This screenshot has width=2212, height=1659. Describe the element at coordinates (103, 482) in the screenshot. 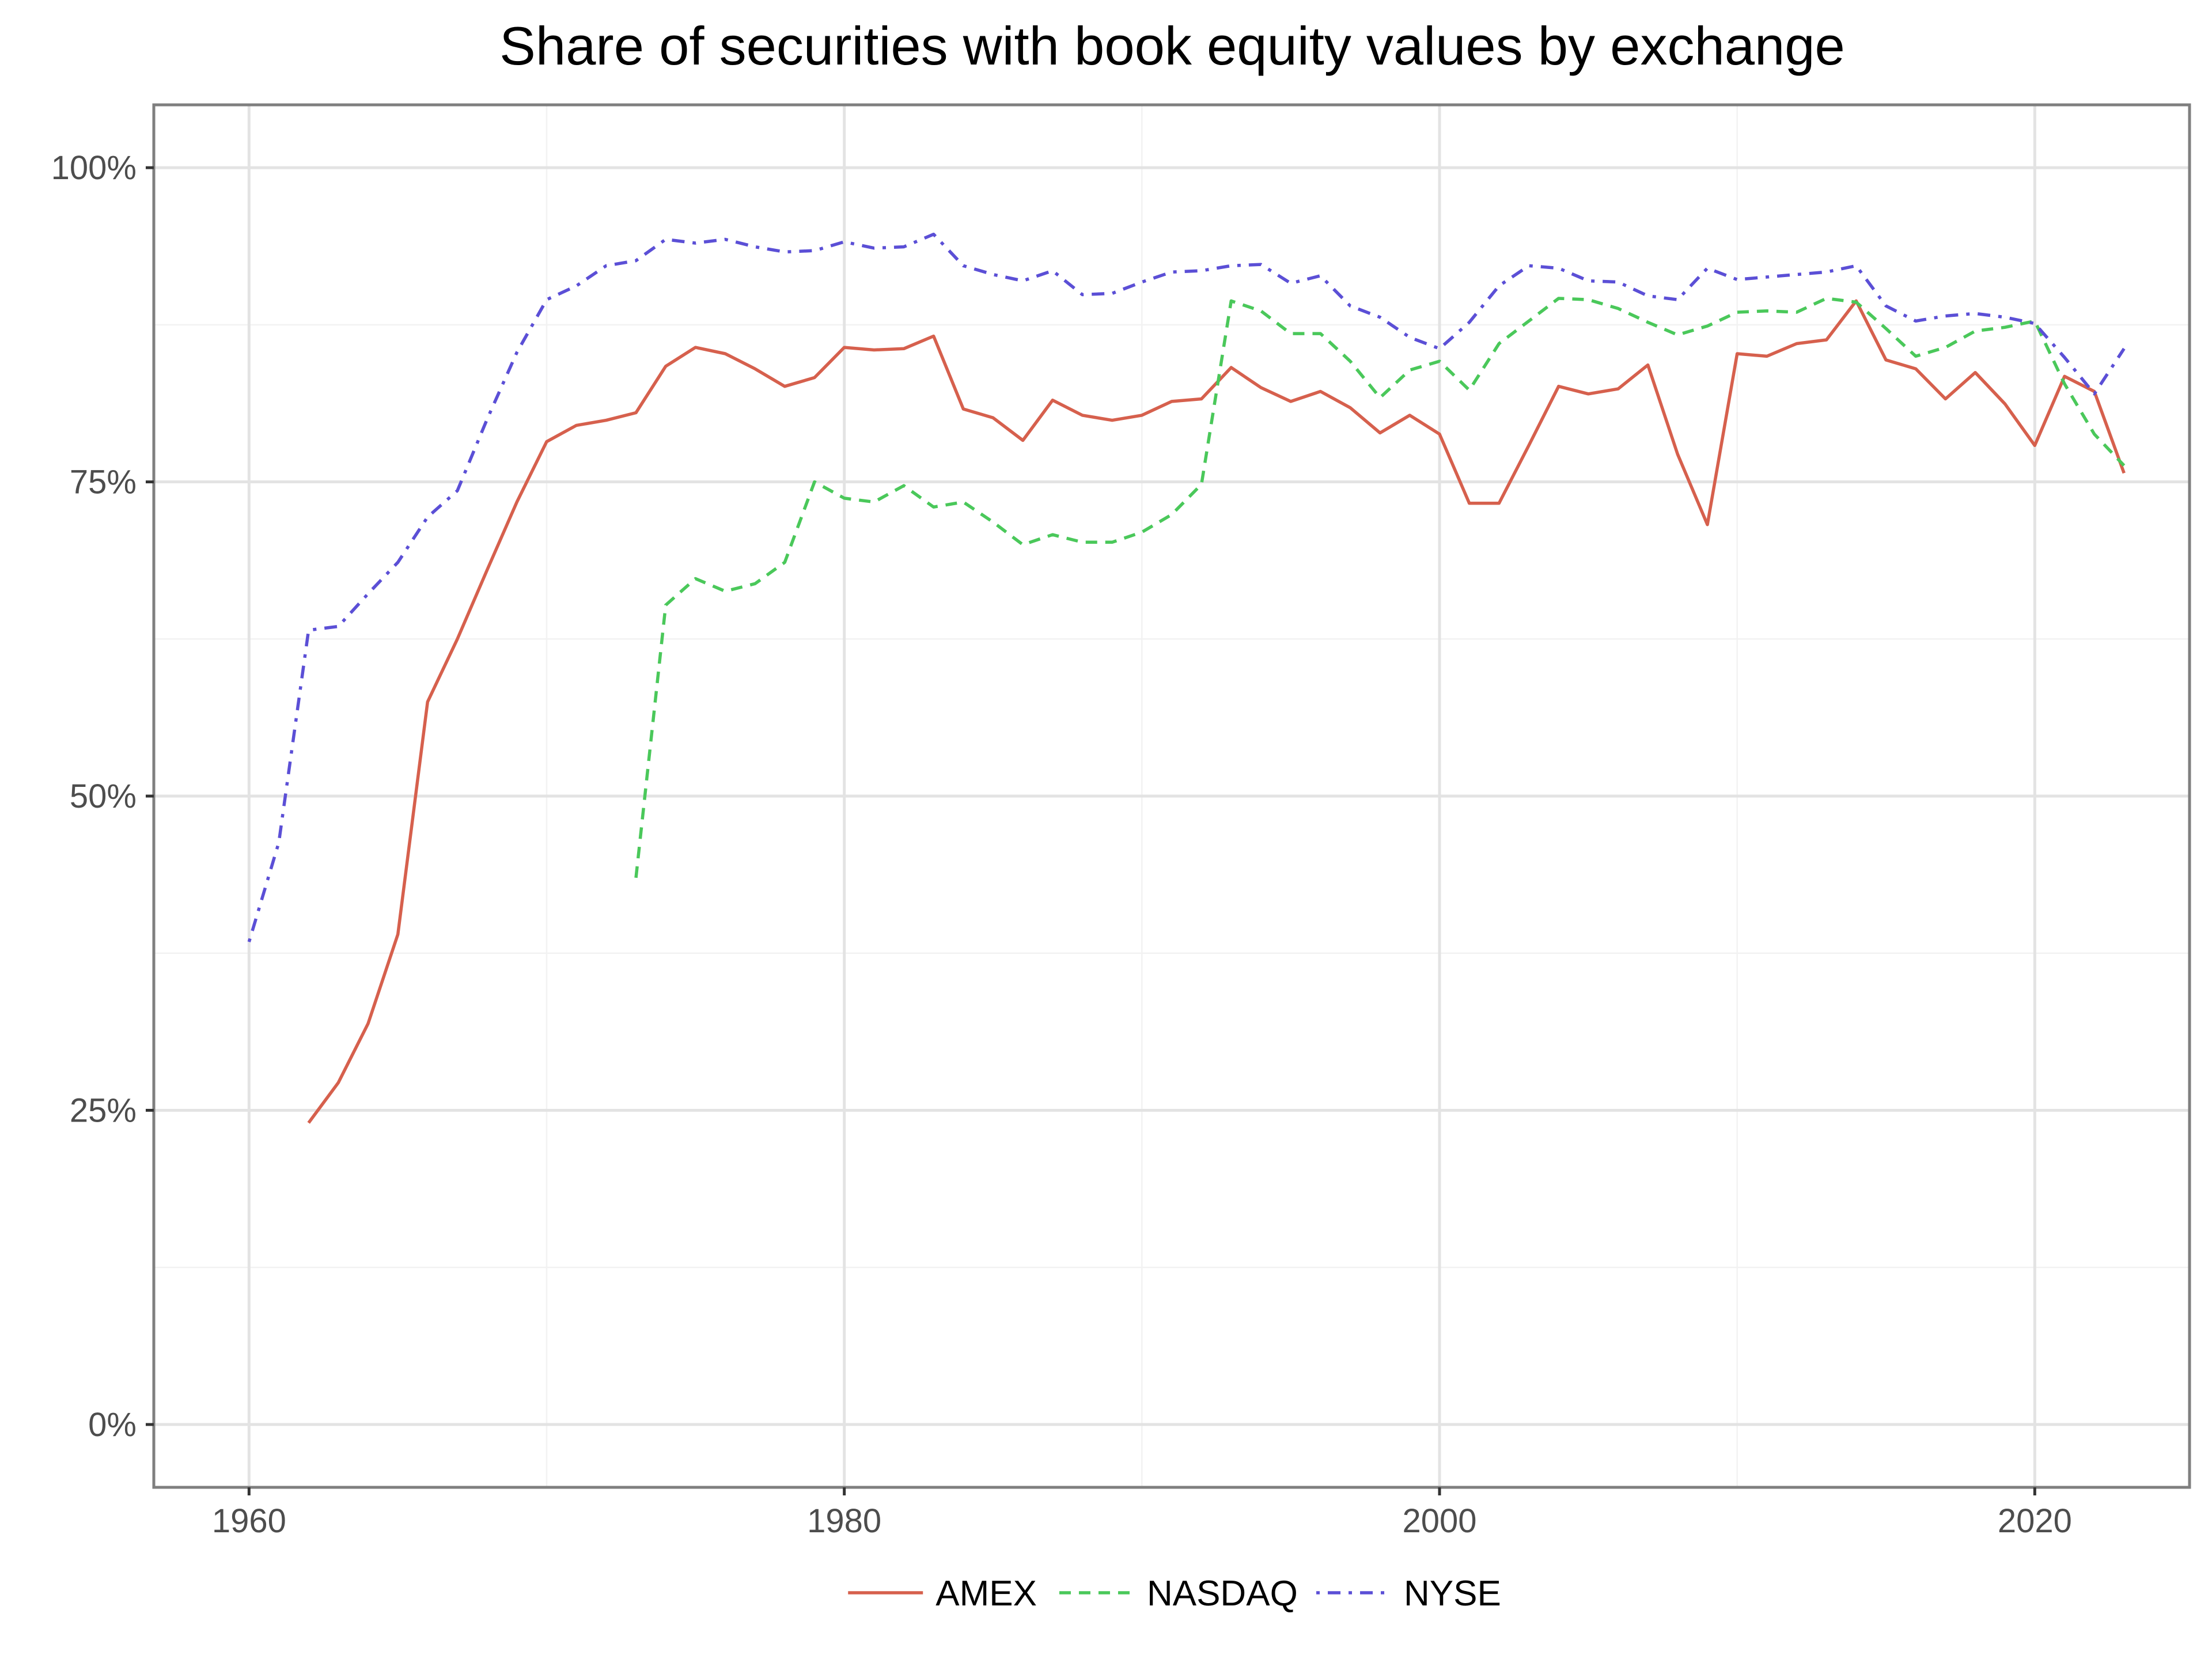

I see `y-tick-label: 75%` at that location.